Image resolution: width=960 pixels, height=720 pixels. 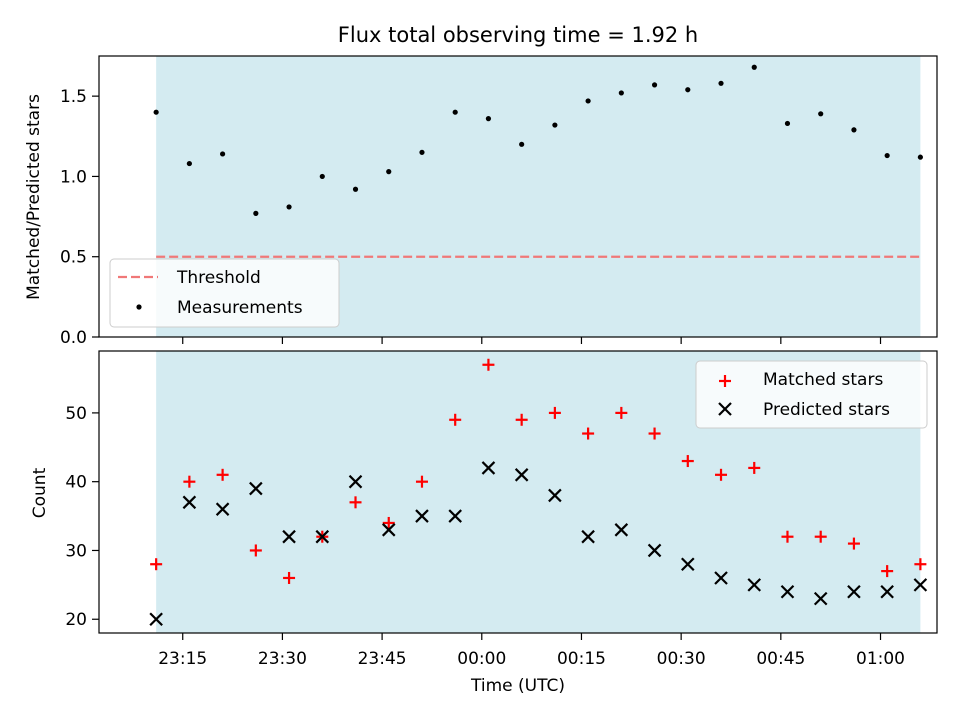 I want to click on x-tick-label: 00:30, so click(x=681, y=659).